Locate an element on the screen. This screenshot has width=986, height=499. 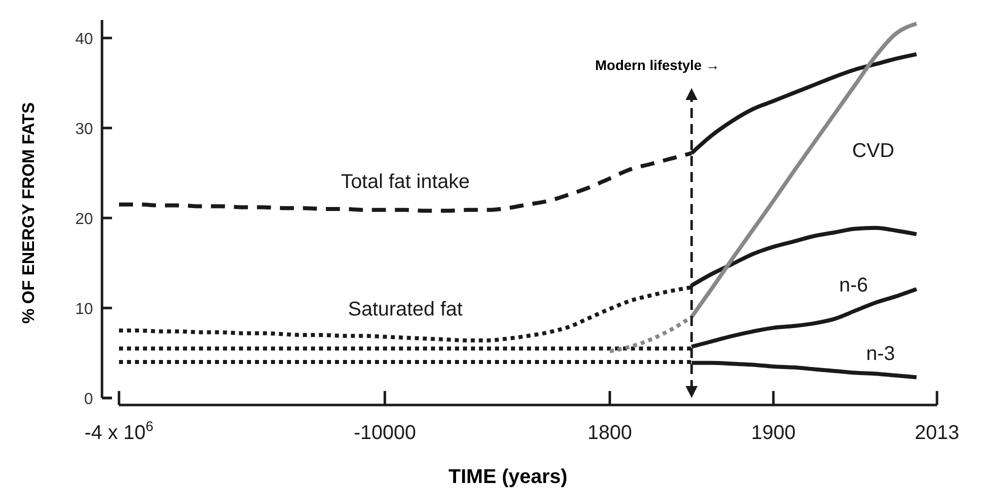
x-axis-title: TIME (years) is located at coordinates (508, 477).